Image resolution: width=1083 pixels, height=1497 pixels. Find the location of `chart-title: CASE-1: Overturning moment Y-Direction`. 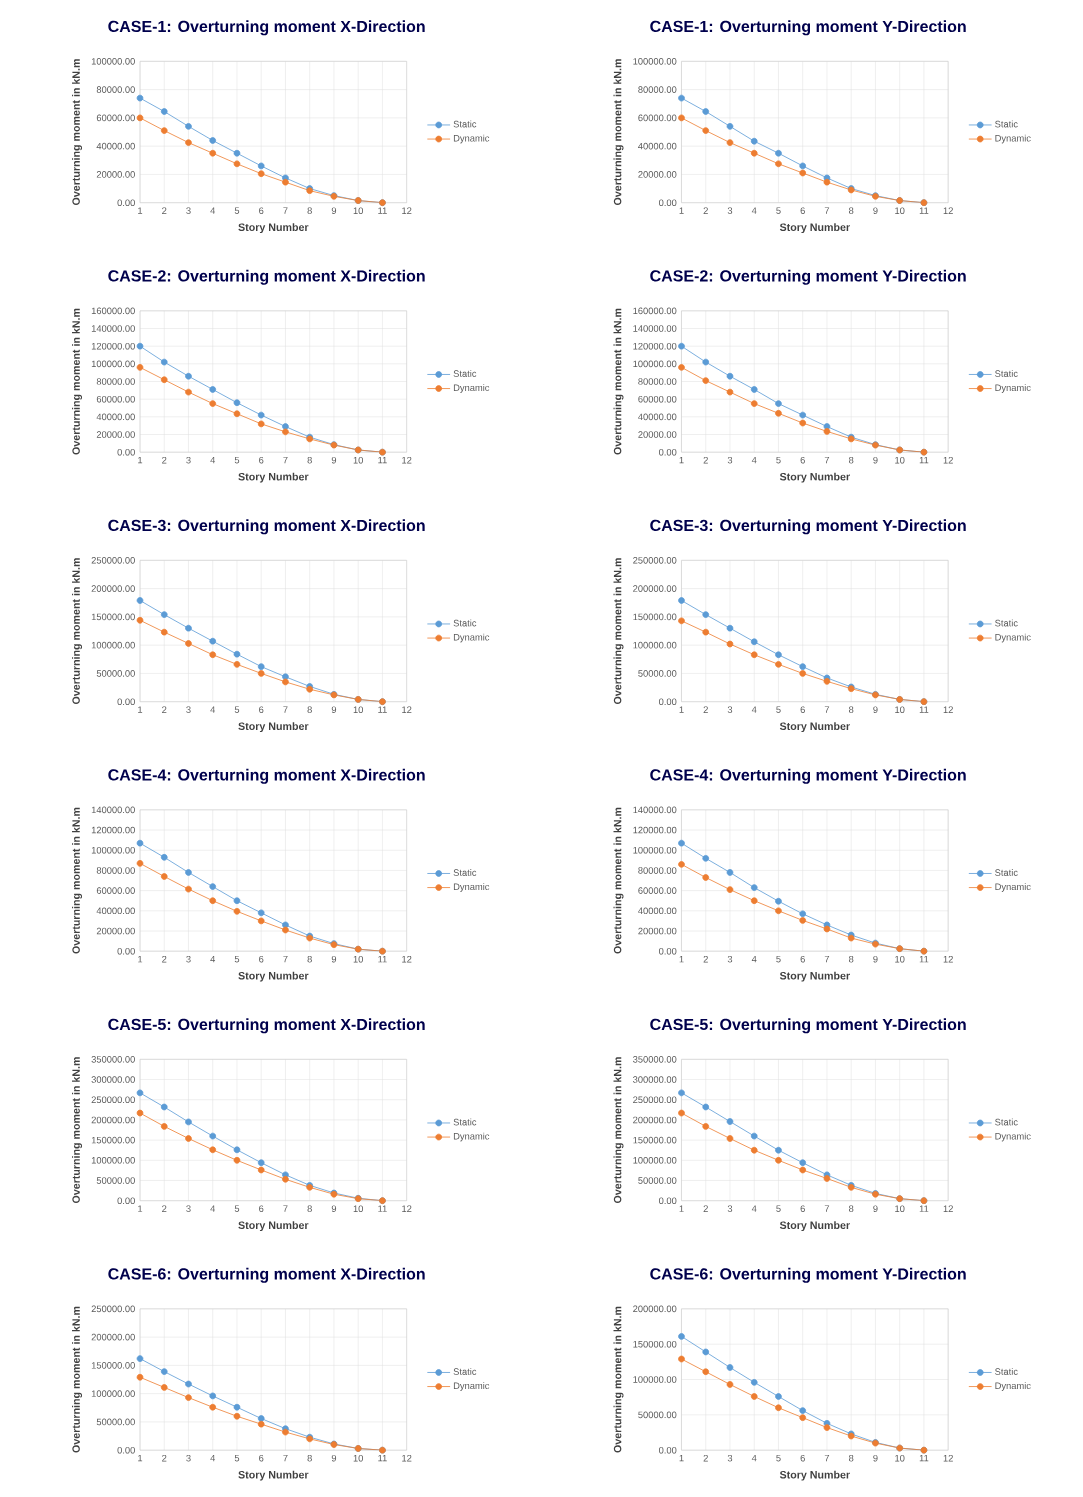

chart-title: CASE-1: Overturning moment Y-Direction is located at coordinates (808, 28).